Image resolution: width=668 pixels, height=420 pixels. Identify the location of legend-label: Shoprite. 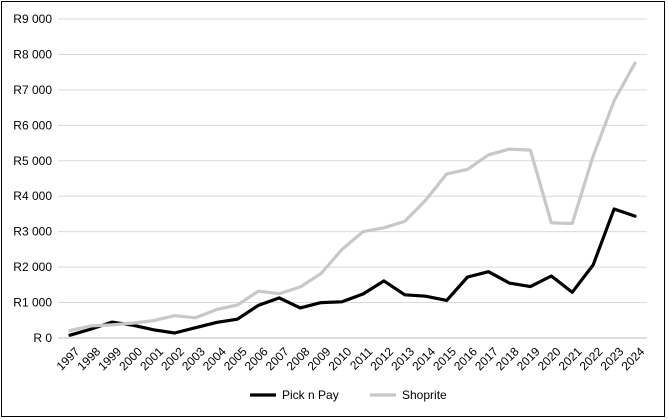
(424, 395).